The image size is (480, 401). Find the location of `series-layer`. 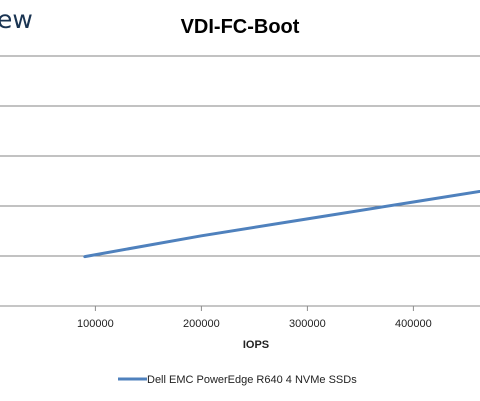

series-layer is located at coordinates (281, 224).